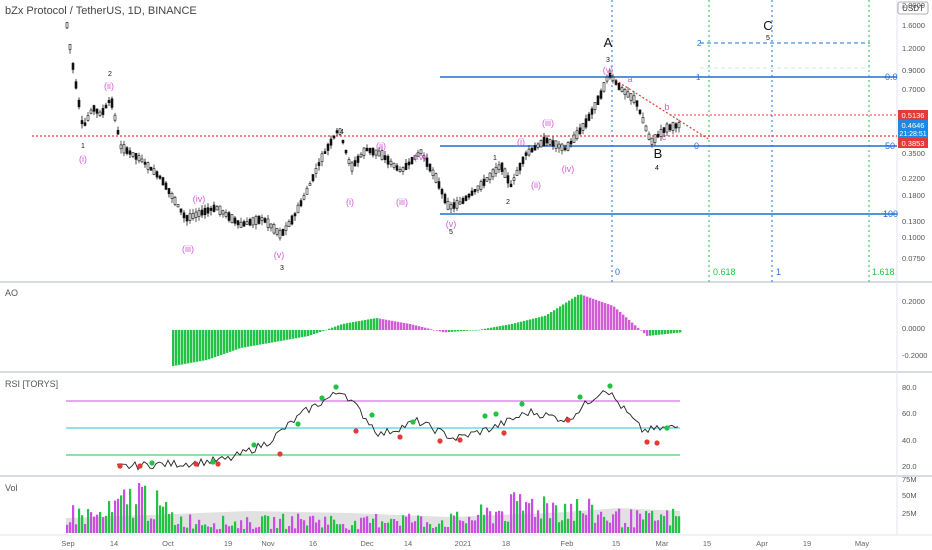  What do you see at coordinates (31, 384) in the screenshot?
I see `rsi-pane-label: RSI [TORYS]` at bounding box center [31, 384].